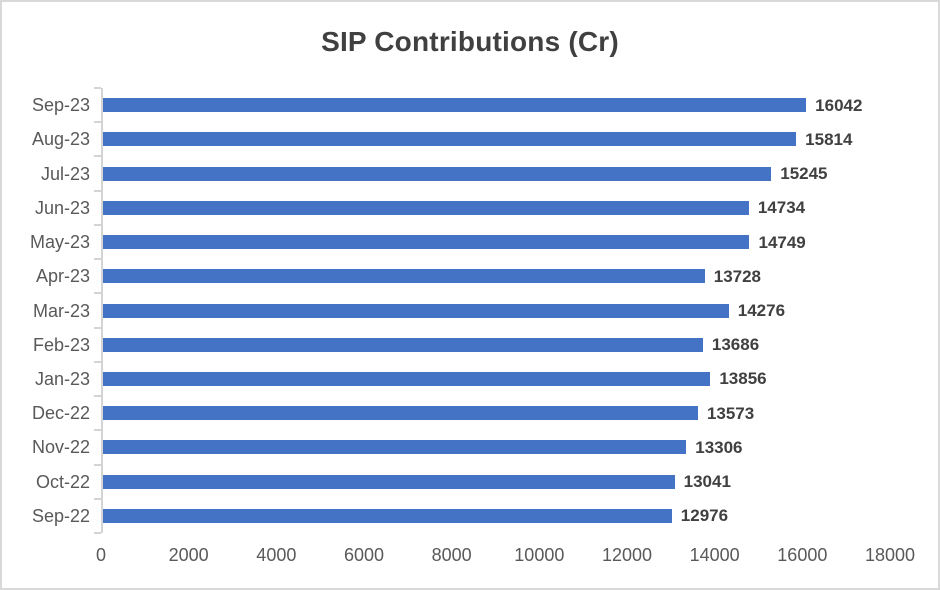 This screenshot has width=940, height=590. What do you see at coordinates (470, 41) in the screenshot?
I see `chart-title: SIP Contributions (Cr)` at bounding box center [470, 41].